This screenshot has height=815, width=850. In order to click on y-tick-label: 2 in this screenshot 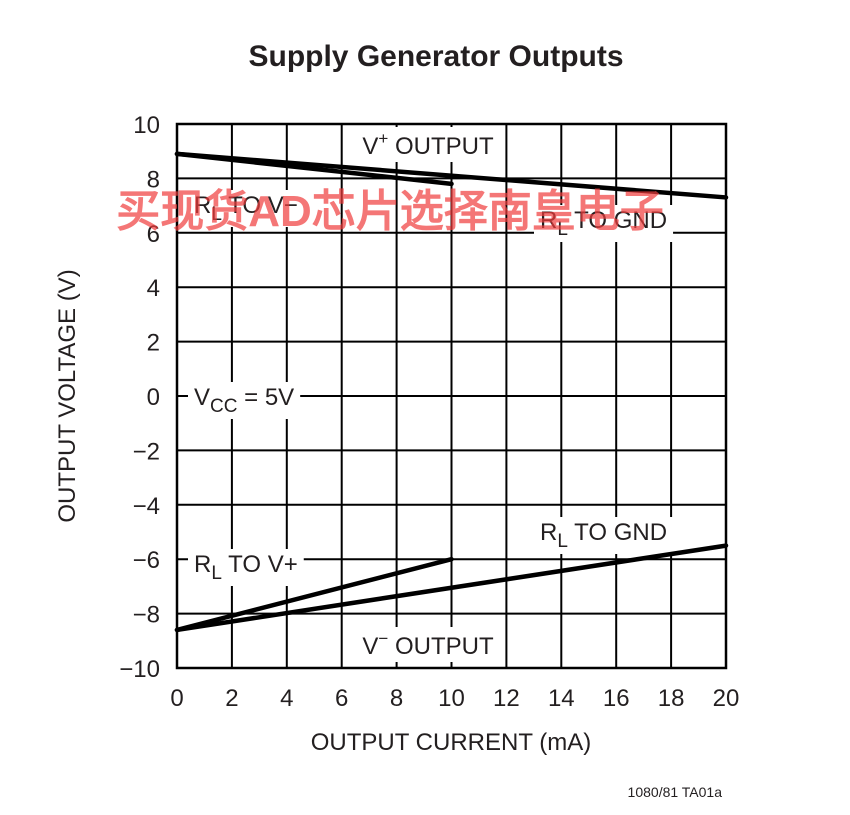, I will do `click(153, 343)`.